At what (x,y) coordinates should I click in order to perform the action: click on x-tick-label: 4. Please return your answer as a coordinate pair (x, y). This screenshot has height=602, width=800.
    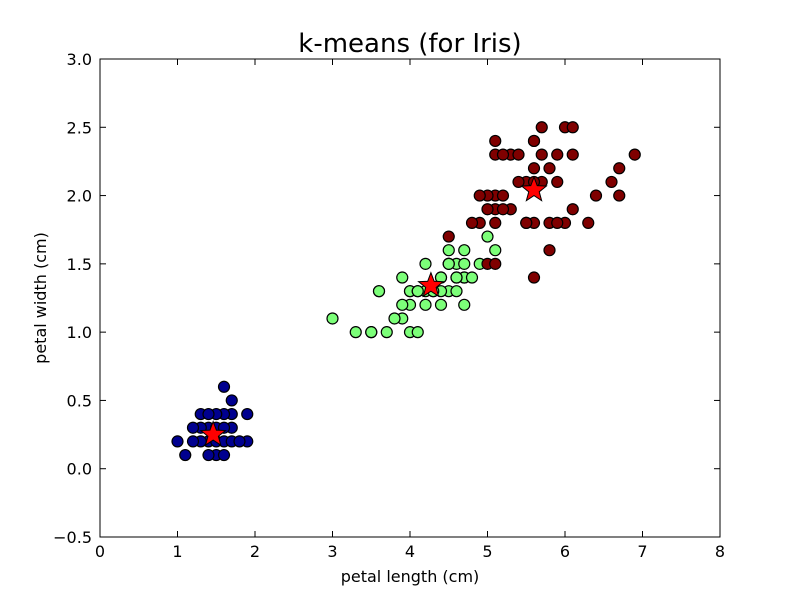
    Looking at the image, I should click on (410, 551).